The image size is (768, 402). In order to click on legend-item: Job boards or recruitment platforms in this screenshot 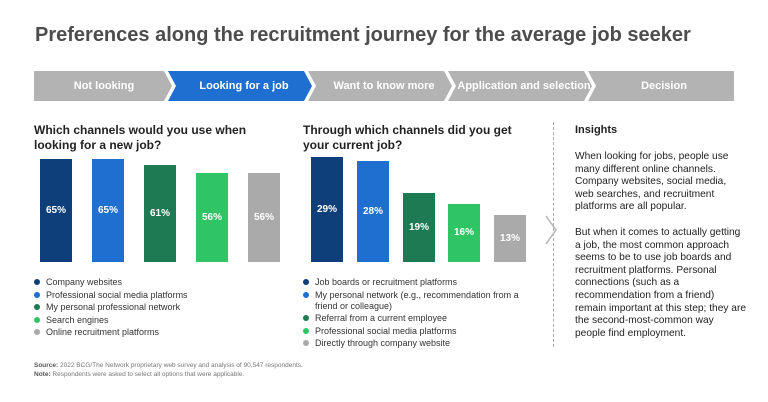, I will do `click(420, 282)`.